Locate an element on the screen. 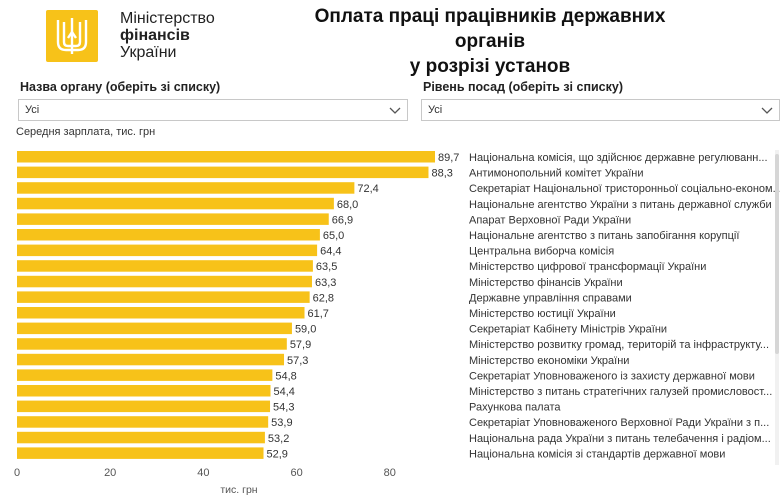  bar-value-label: 54,8 is located at coordinates (285, 376).